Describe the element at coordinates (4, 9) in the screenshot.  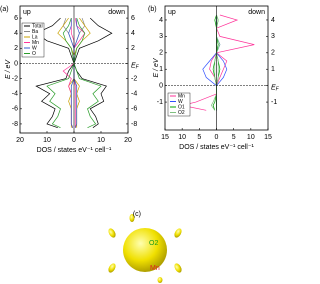
I see `panel-label: (a)` at that location.